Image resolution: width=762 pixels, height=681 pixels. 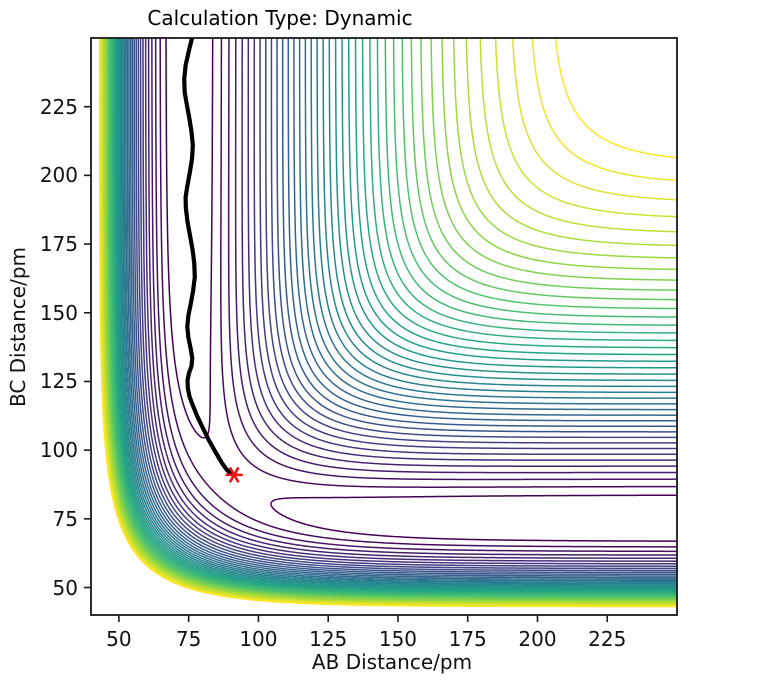 What do you see at coordinates (58, 106) in the screenshot?
I see `y-tick-label: 225` at bounding box center [58, 106].